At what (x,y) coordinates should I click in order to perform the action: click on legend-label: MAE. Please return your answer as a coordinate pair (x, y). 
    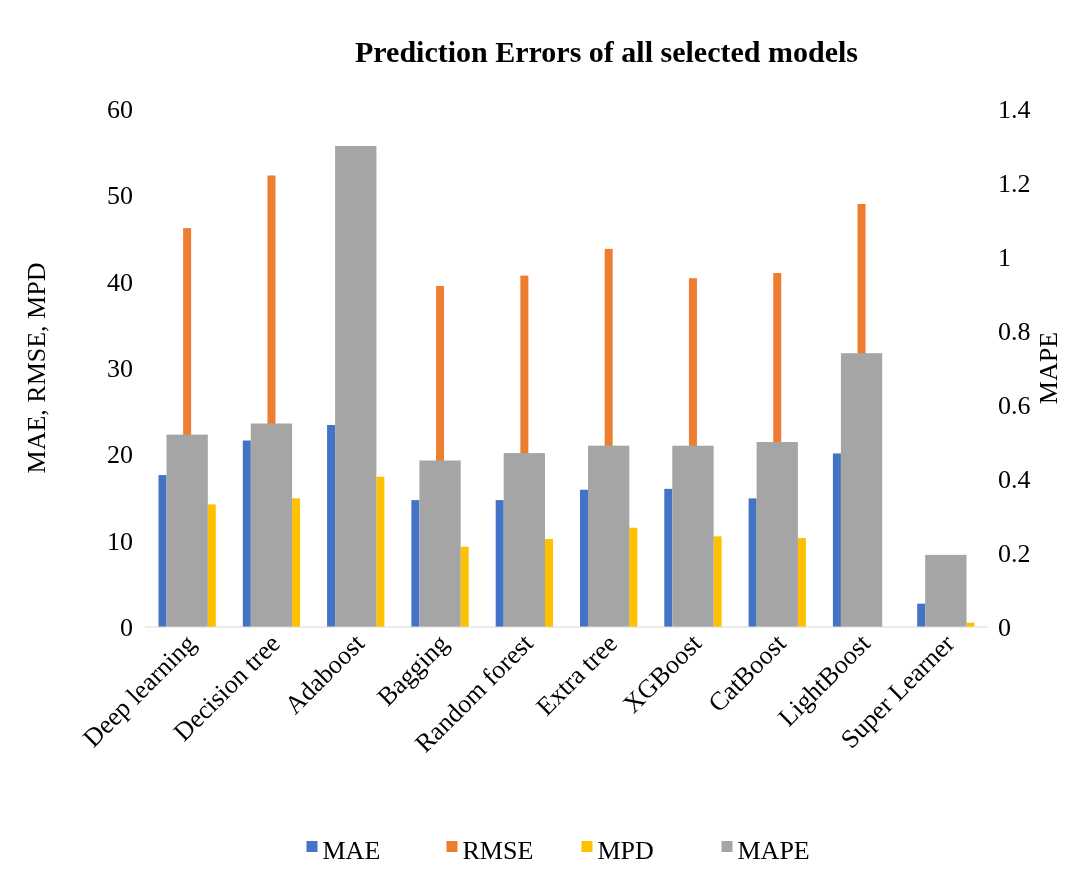
    Looking at the image, I should click on (351, 851).